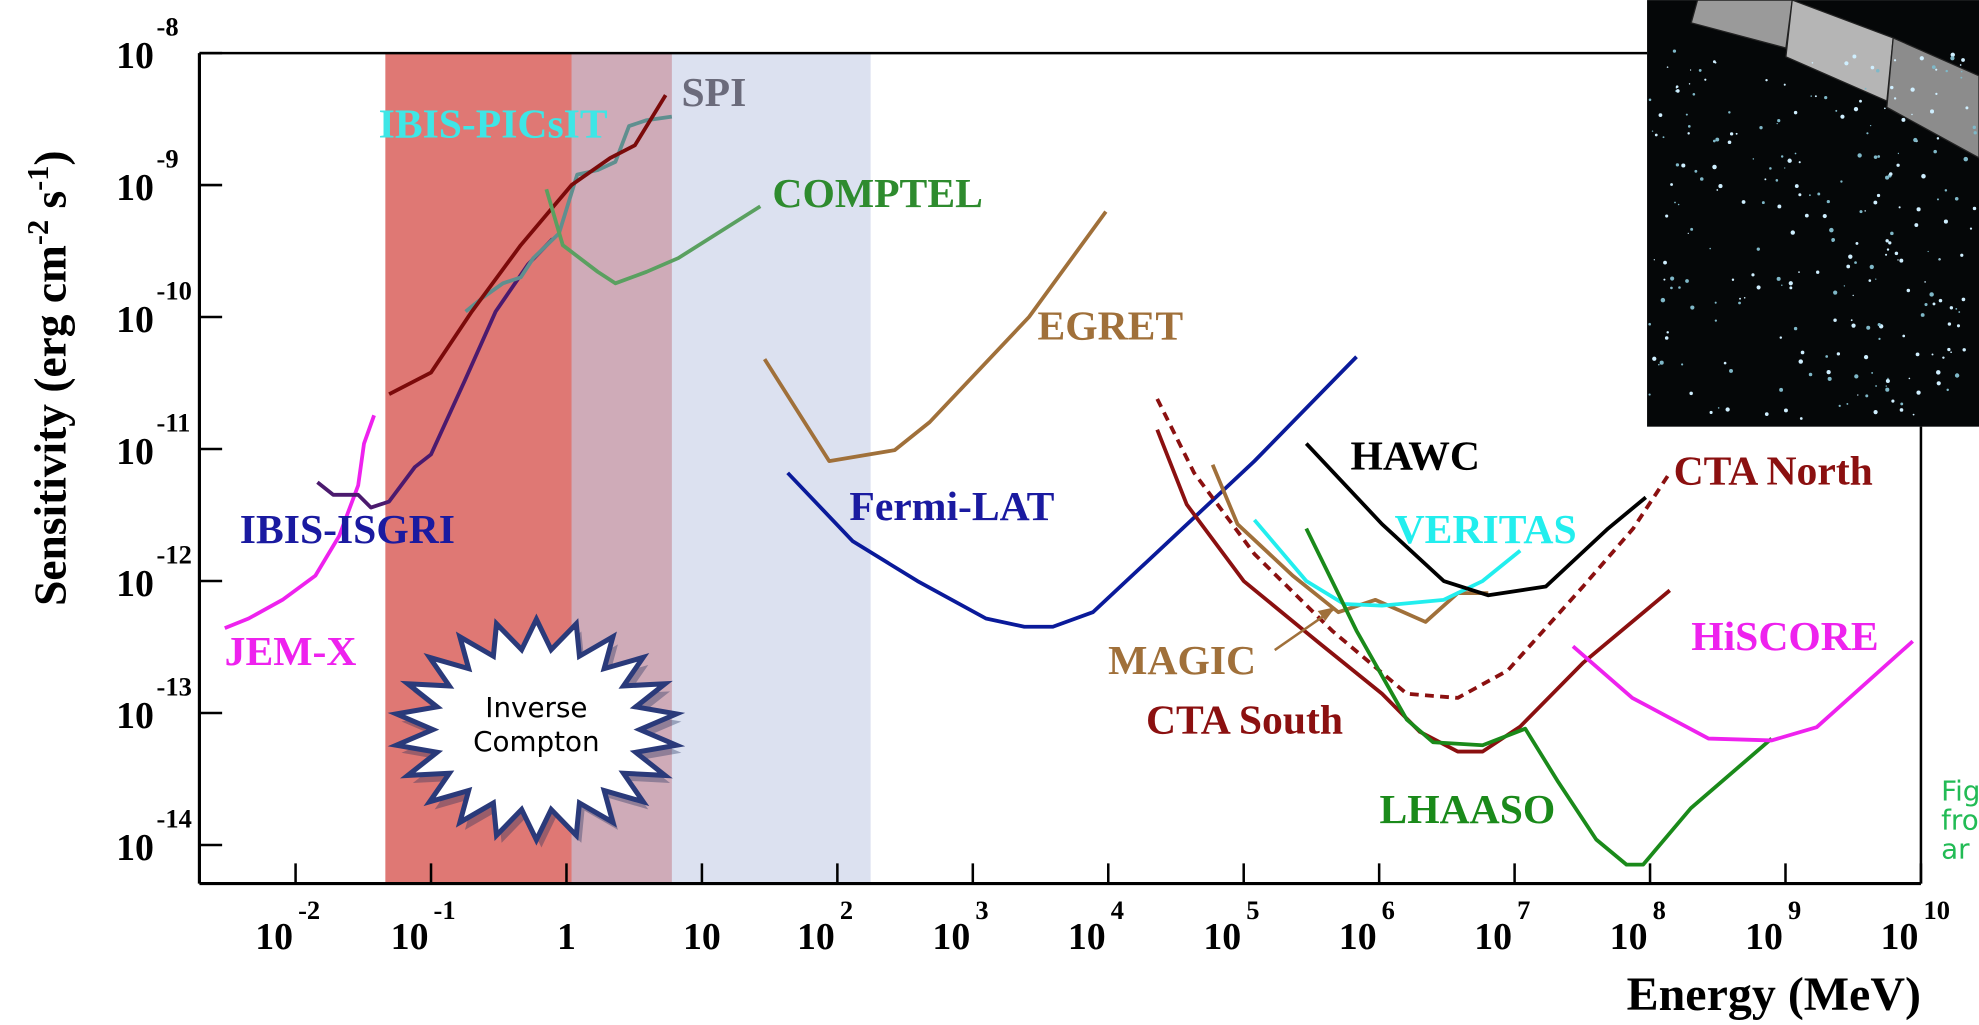 The image size is (1979, 1025). What do you see at coordinates (566, 937) in the screenshot?
I see `x-tick-label: 1` at bounding box center [566, 937].